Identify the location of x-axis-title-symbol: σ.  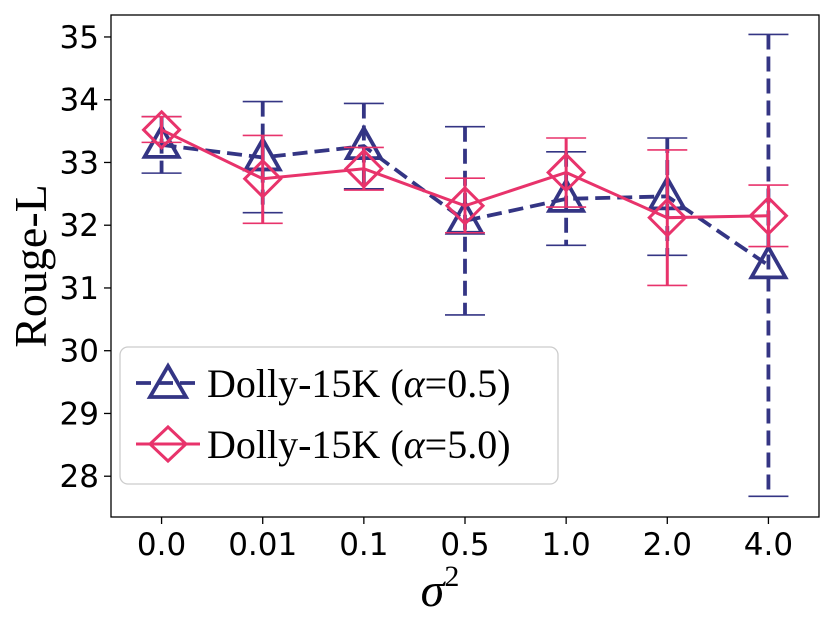
(434, 590).